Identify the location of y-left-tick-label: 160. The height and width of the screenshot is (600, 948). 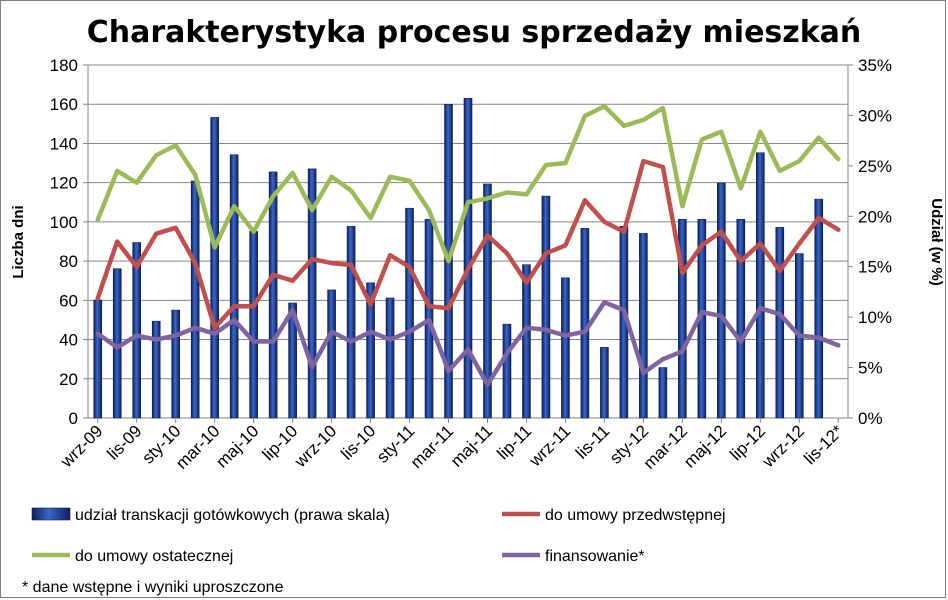
(64, 104).